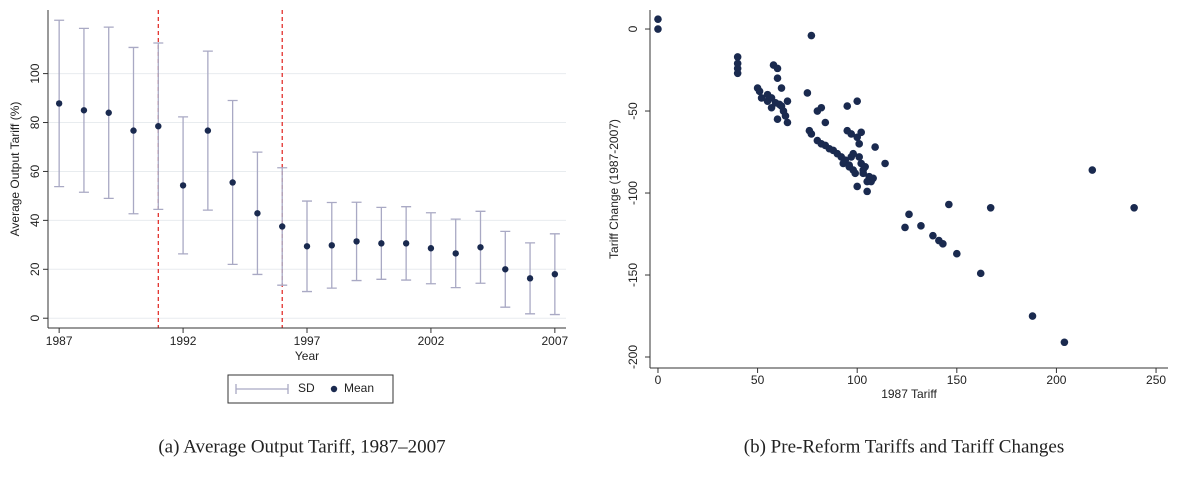 This screenshot has width=1178, height=477. What do you see at coordinates (614, 189) in the screenshot?
I see `y-axis-title: Tariff Change (1987-2007)` at bounding box center [614, 189].